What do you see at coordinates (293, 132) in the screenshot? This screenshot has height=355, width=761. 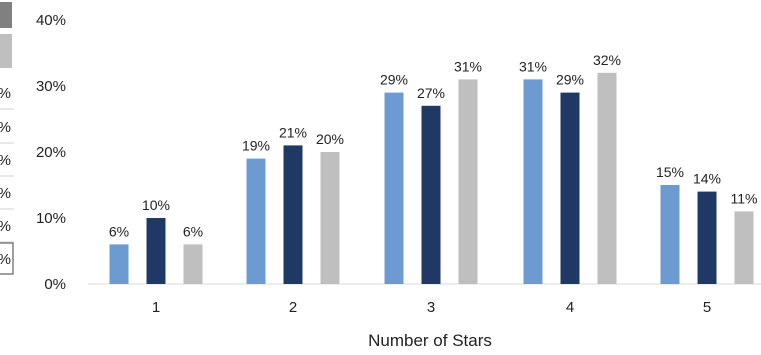 I see `data-label: 21%` at bounding box center [293, 132].